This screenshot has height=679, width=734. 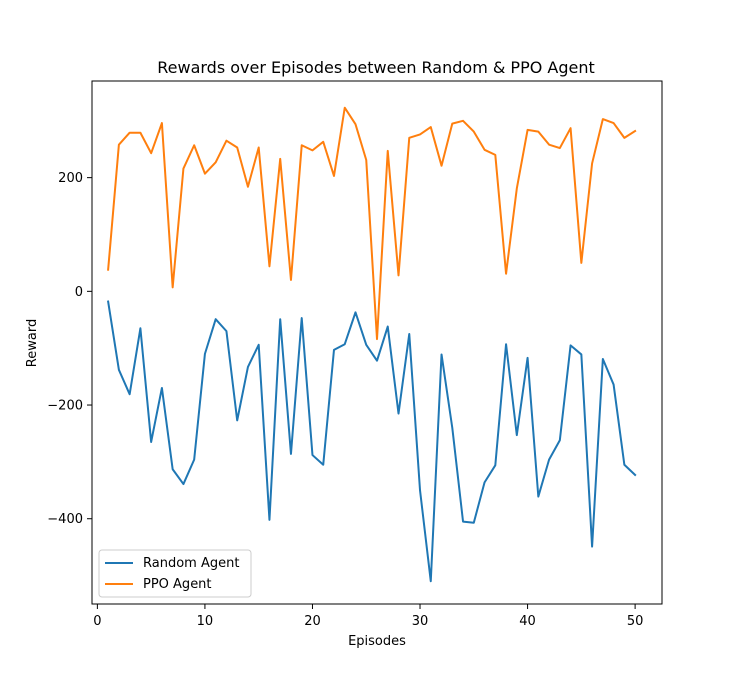 What do you see at coordinates (635, 621) in the screenshot?
I see `x-tick-label: 50` at bounding box center [635, 621].